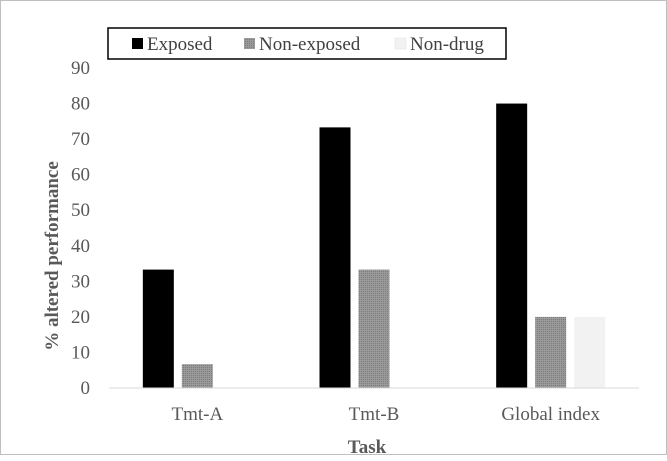 This screenshot has width=667, height=461. I want to click on x-tick-label: Global index, so click(550, 414).